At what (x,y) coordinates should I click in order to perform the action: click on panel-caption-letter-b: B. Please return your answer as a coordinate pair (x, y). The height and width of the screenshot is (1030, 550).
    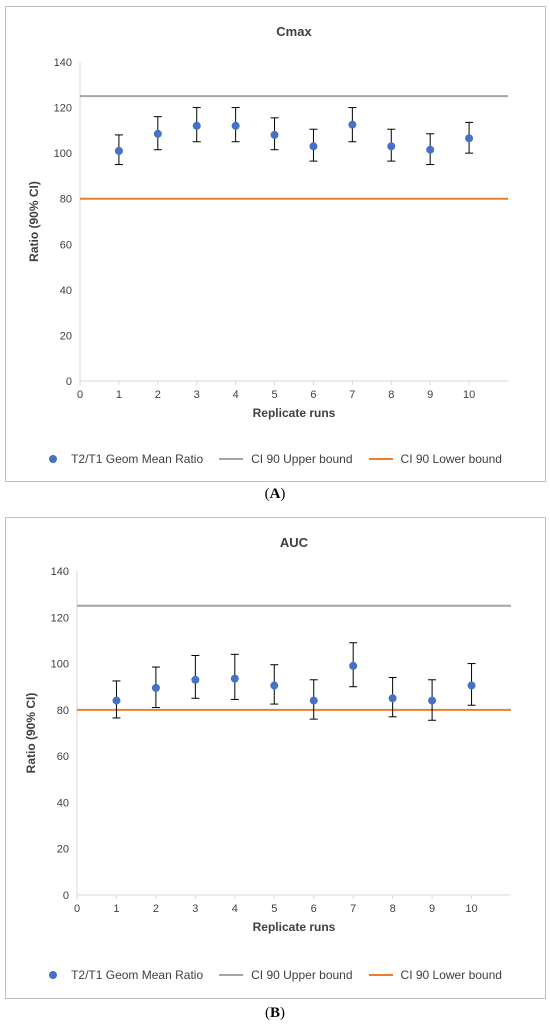
    Looking at the image, I should click on (274, 1013).